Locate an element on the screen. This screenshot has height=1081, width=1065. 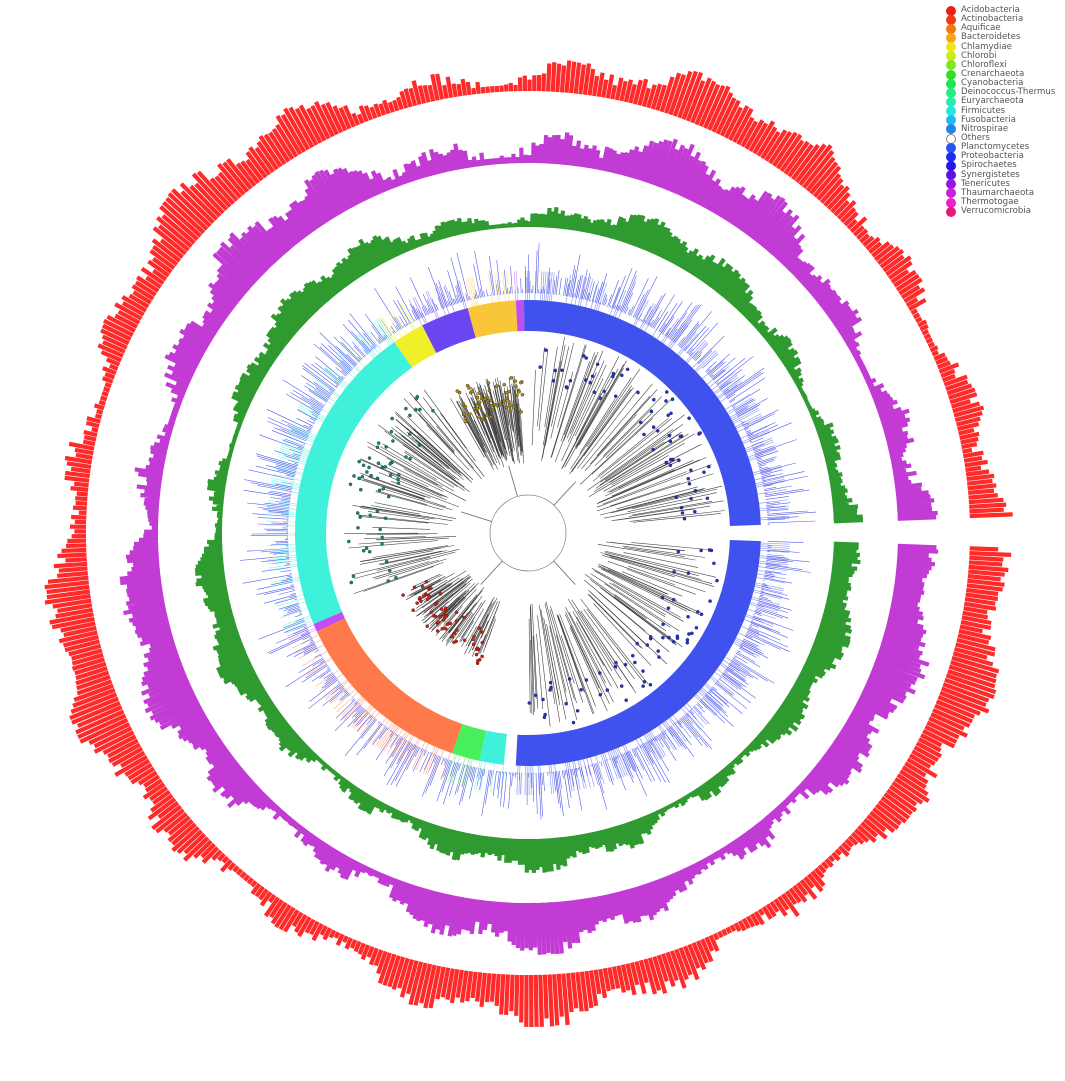
legend-item: Acidobacteria is located at coordinates (1002, 11).